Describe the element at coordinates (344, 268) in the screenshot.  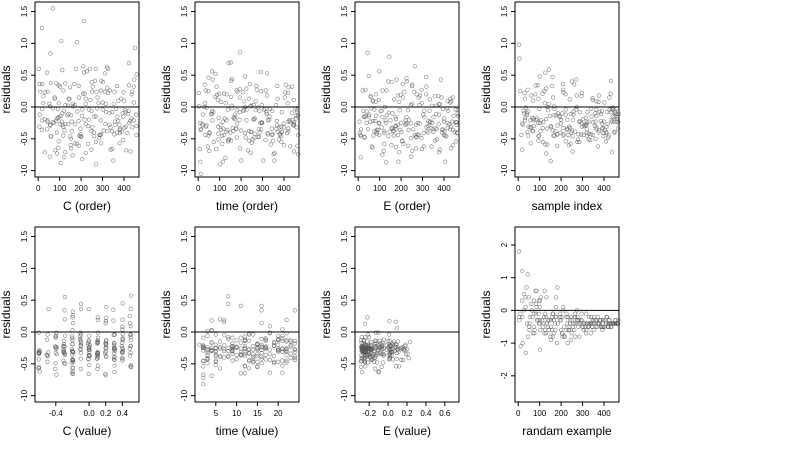
I see `y-tick-label: 1.0` at that location.